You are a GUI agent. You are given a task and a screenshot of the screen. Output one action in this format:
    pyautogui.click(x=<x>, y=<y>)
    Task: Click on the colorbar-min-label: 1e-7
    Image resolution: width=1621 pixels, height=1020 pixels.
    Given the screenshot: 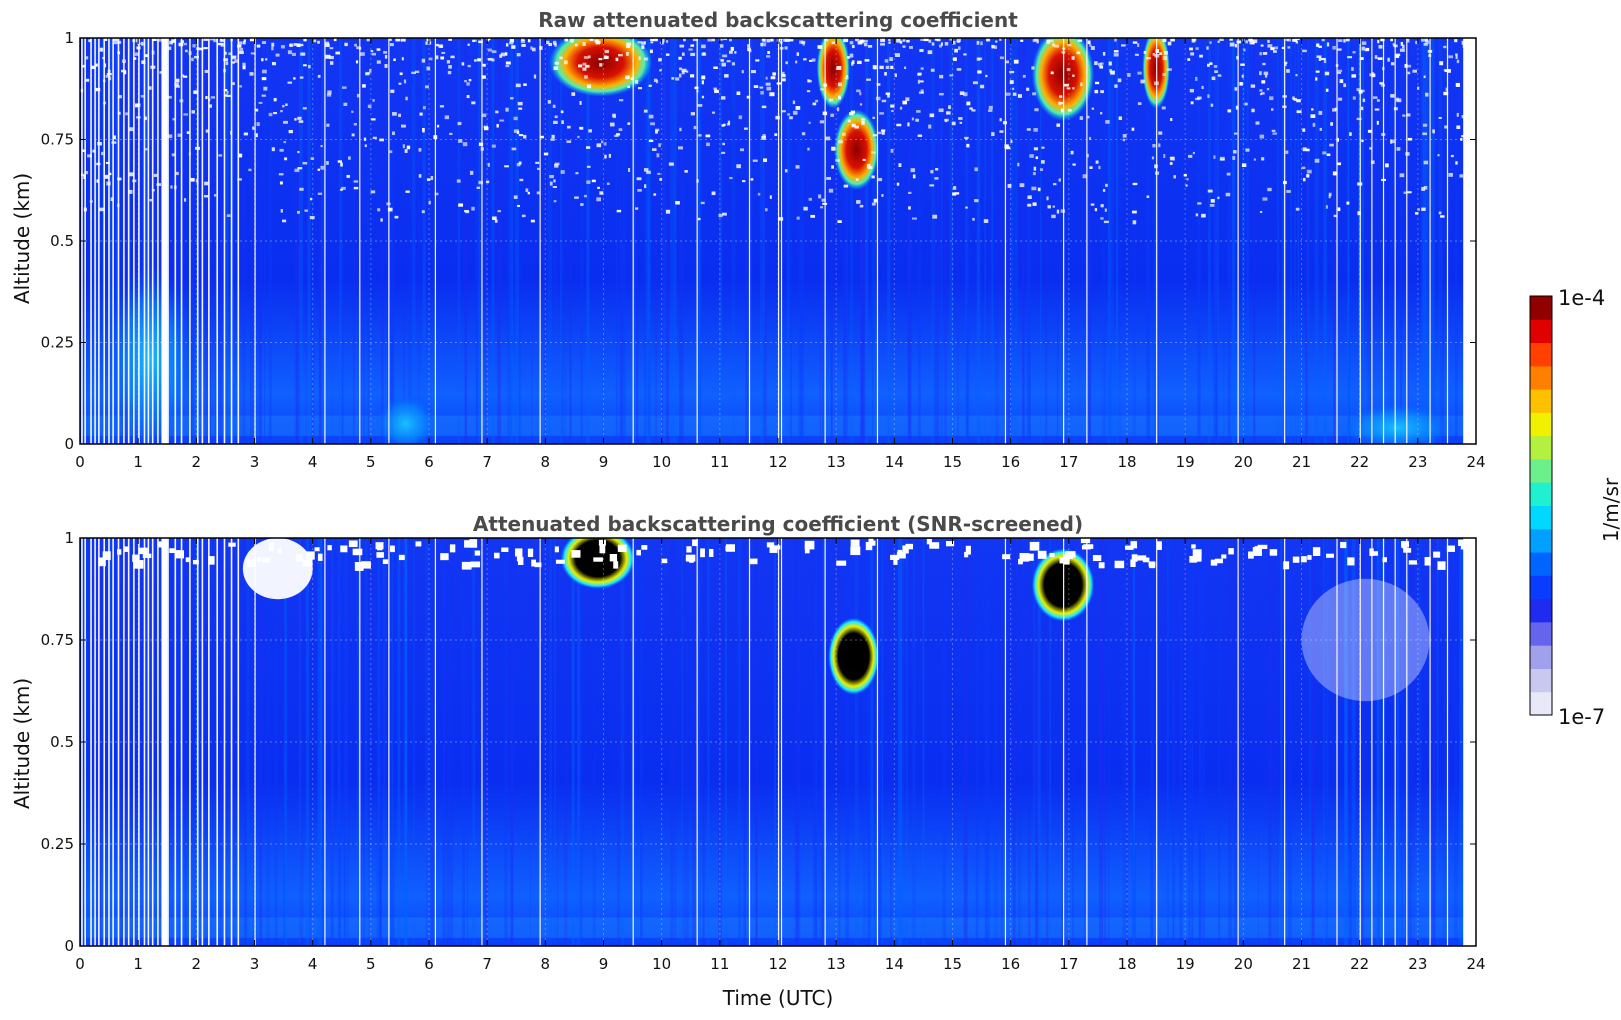 What is the action you would take?
    pyautogui.click(x=1582, y=717)
    